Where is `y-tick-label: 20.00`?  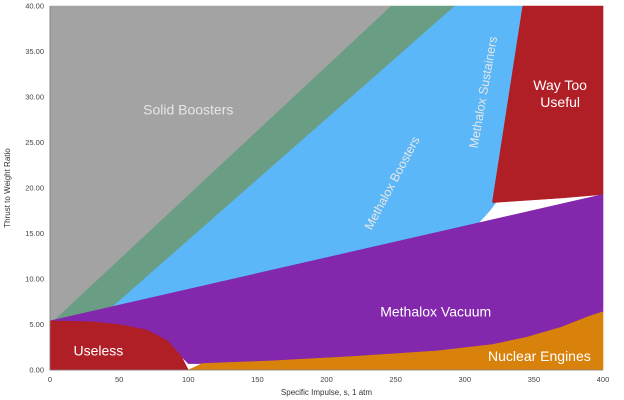 y-tick-label: 20.00 is located at coordinates (34, 188).